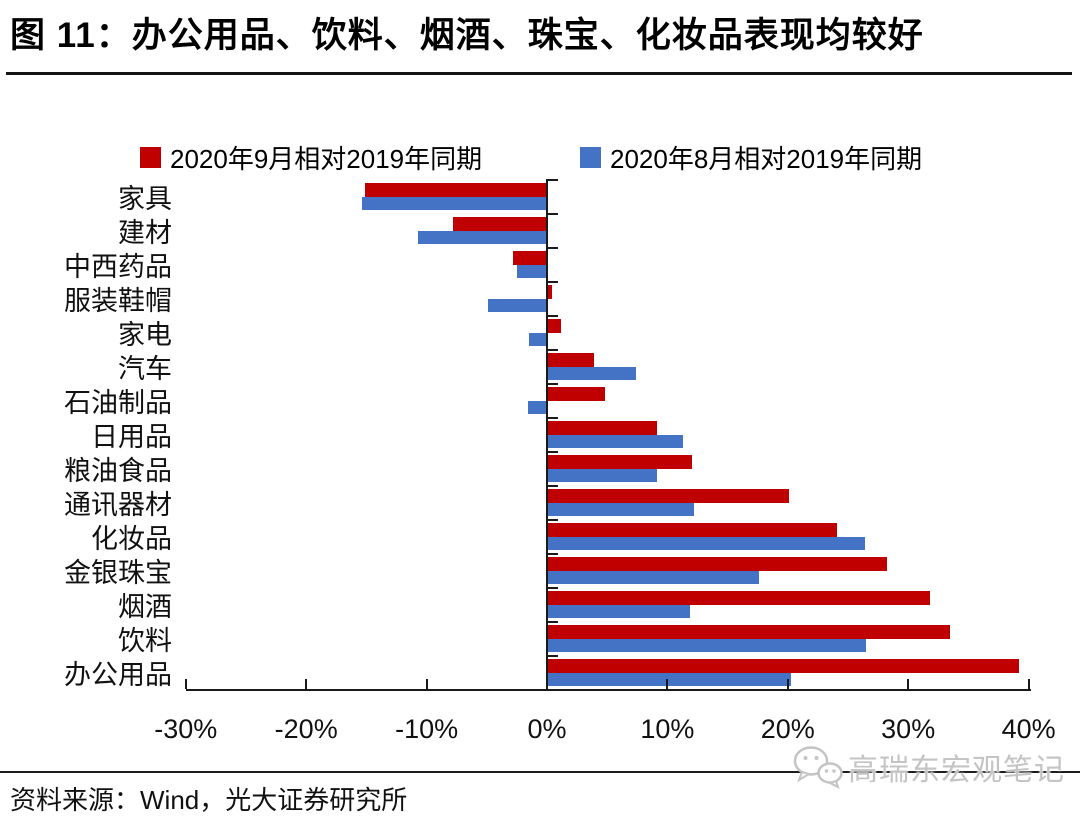 The image size is (1080, 821). What do you see at coordinates (145, 607) in the screenshot?
I see `category-label-13: 烟酒` at bounding box center [145, 607].